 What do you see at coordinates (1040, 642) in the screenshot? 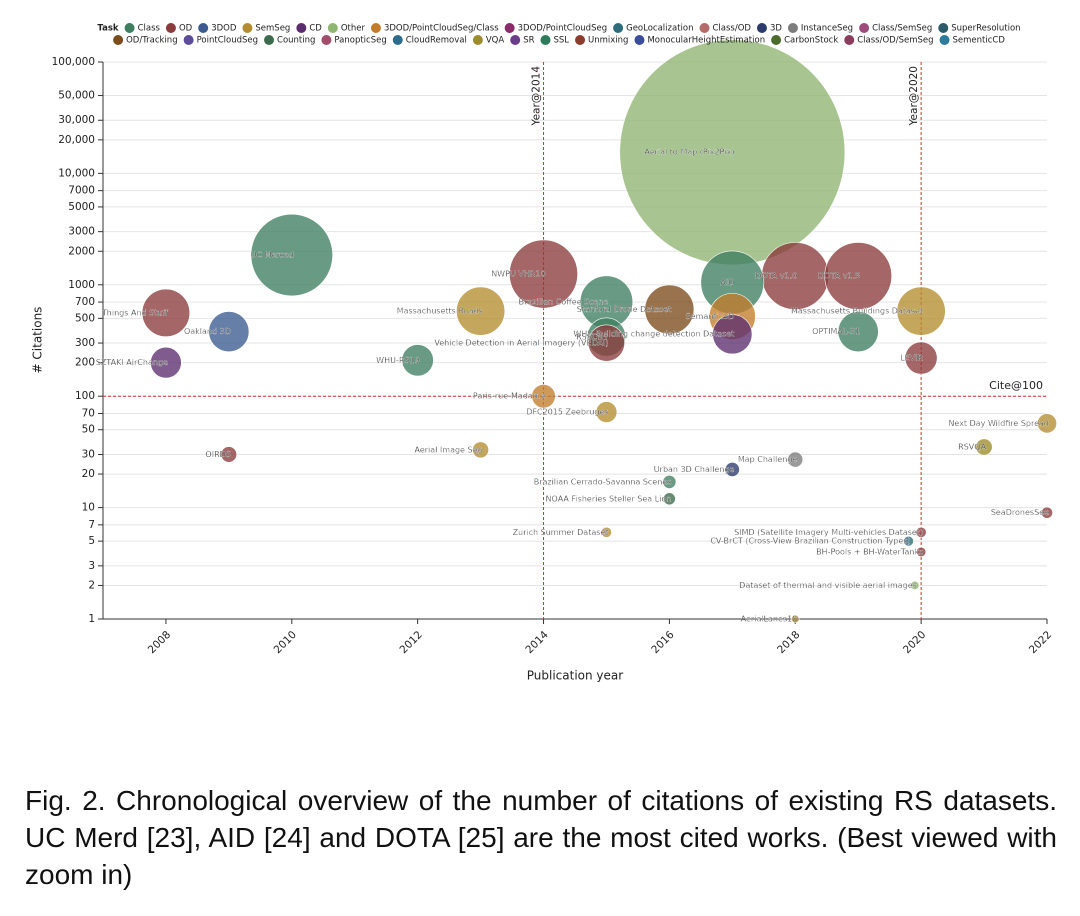
I see `x-tick-label: 2022` at bounding box center [1040, 642].